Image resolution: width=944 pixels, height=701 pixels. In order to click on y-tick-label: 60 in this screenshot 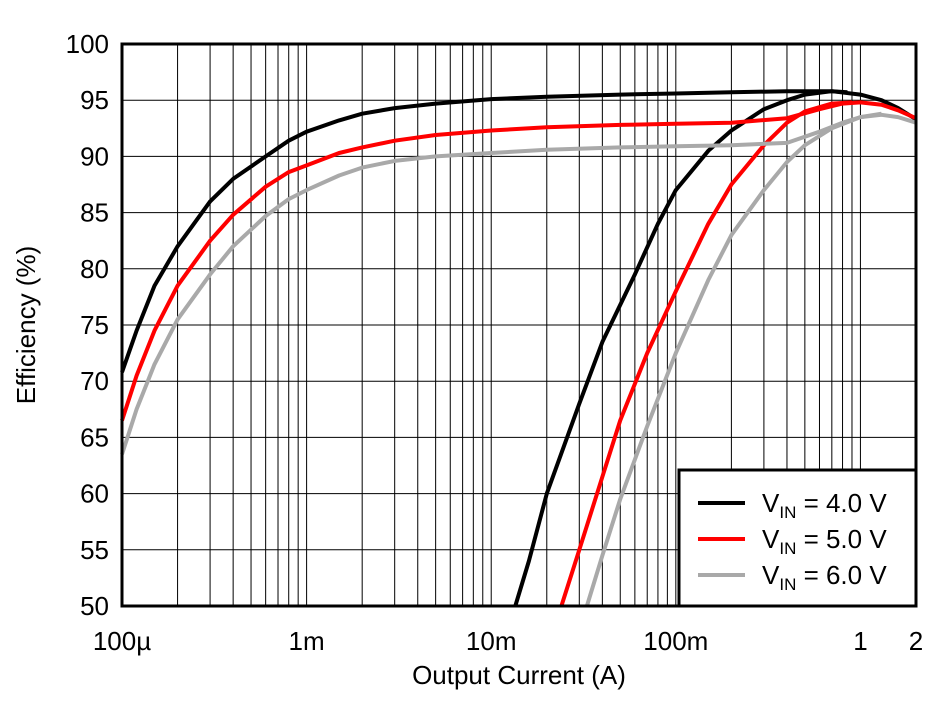, I will do `click(94, 494)`.